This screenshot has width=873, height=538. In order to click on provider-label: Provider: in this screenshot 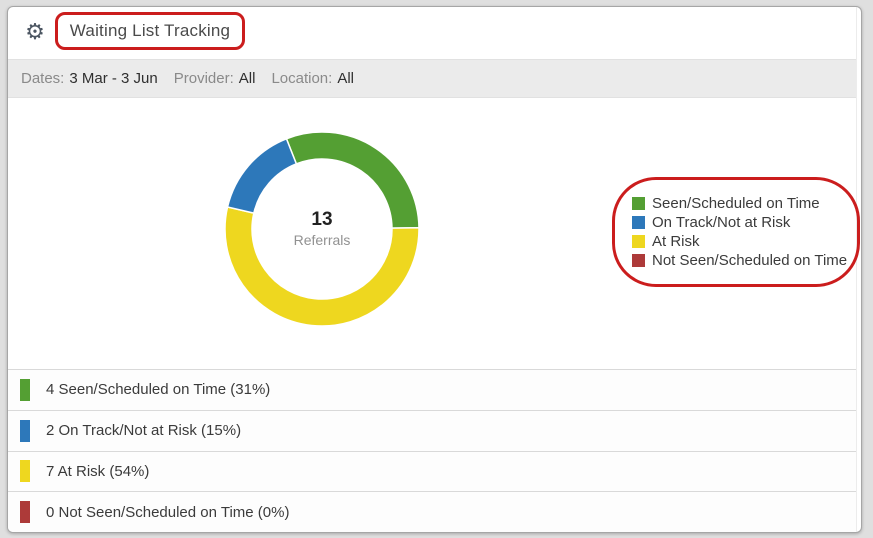, I will do `click(203, 78)`.